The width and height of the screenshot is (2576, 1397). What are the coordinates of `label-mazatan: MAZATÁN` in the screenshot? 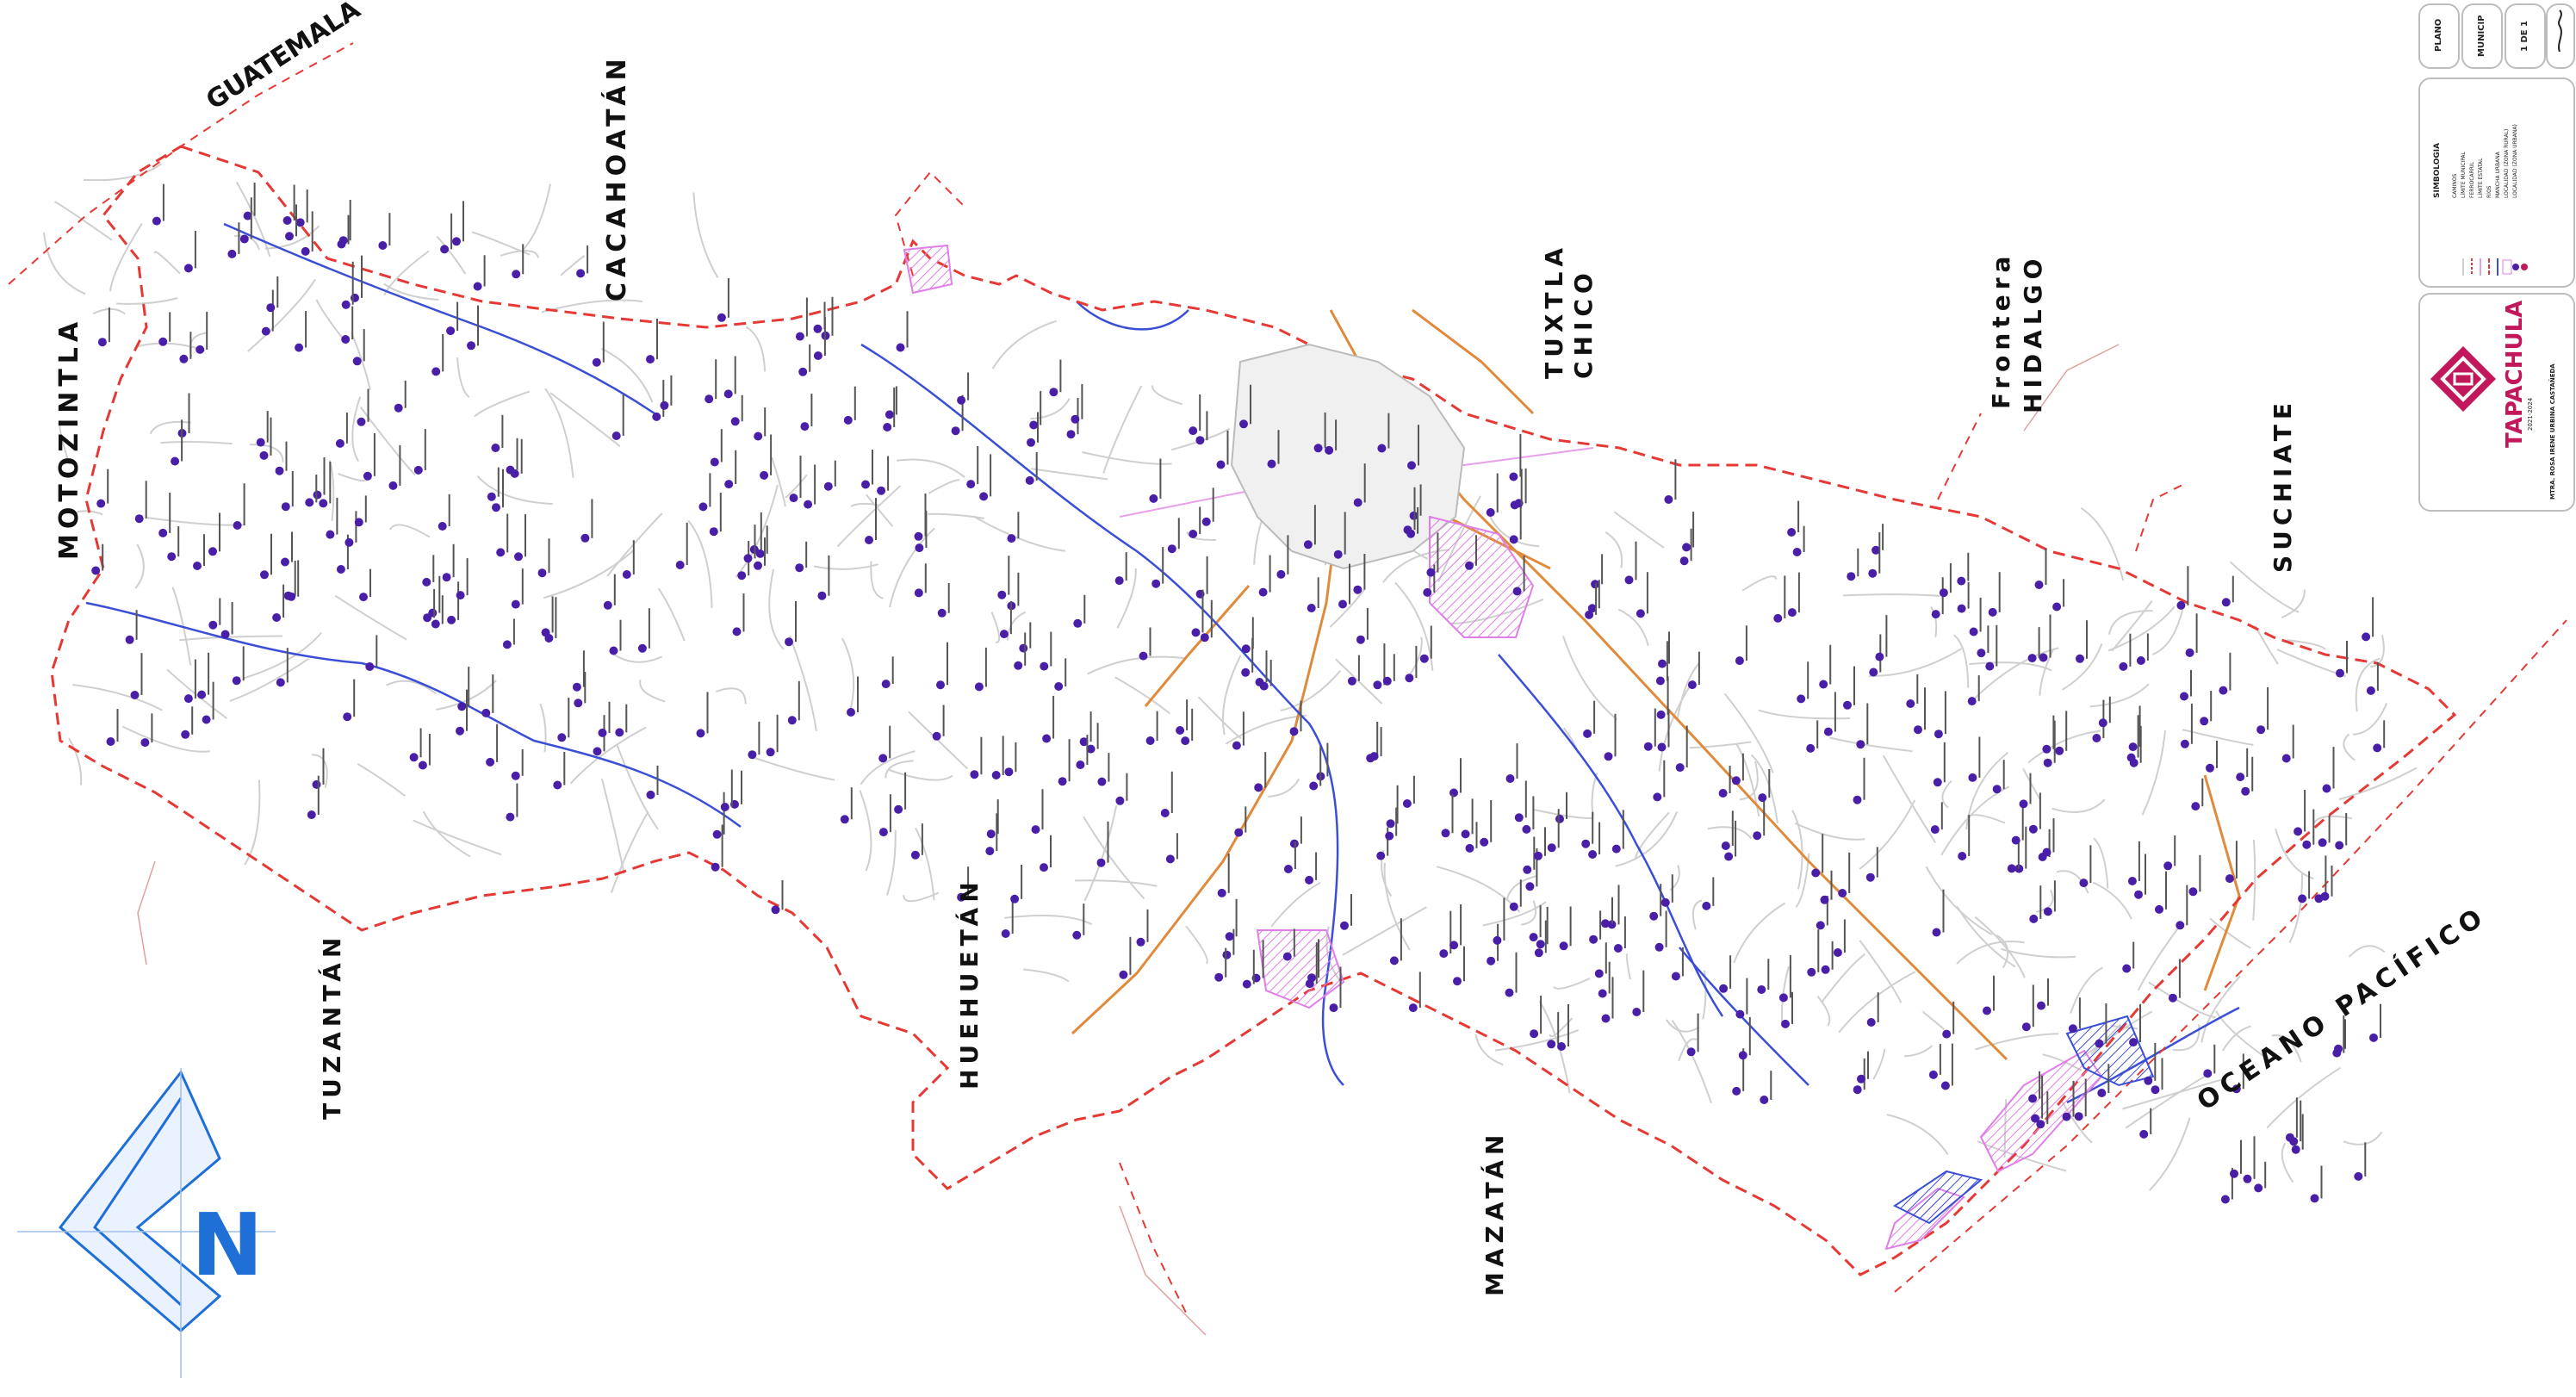 It's located at (1494, 1213).